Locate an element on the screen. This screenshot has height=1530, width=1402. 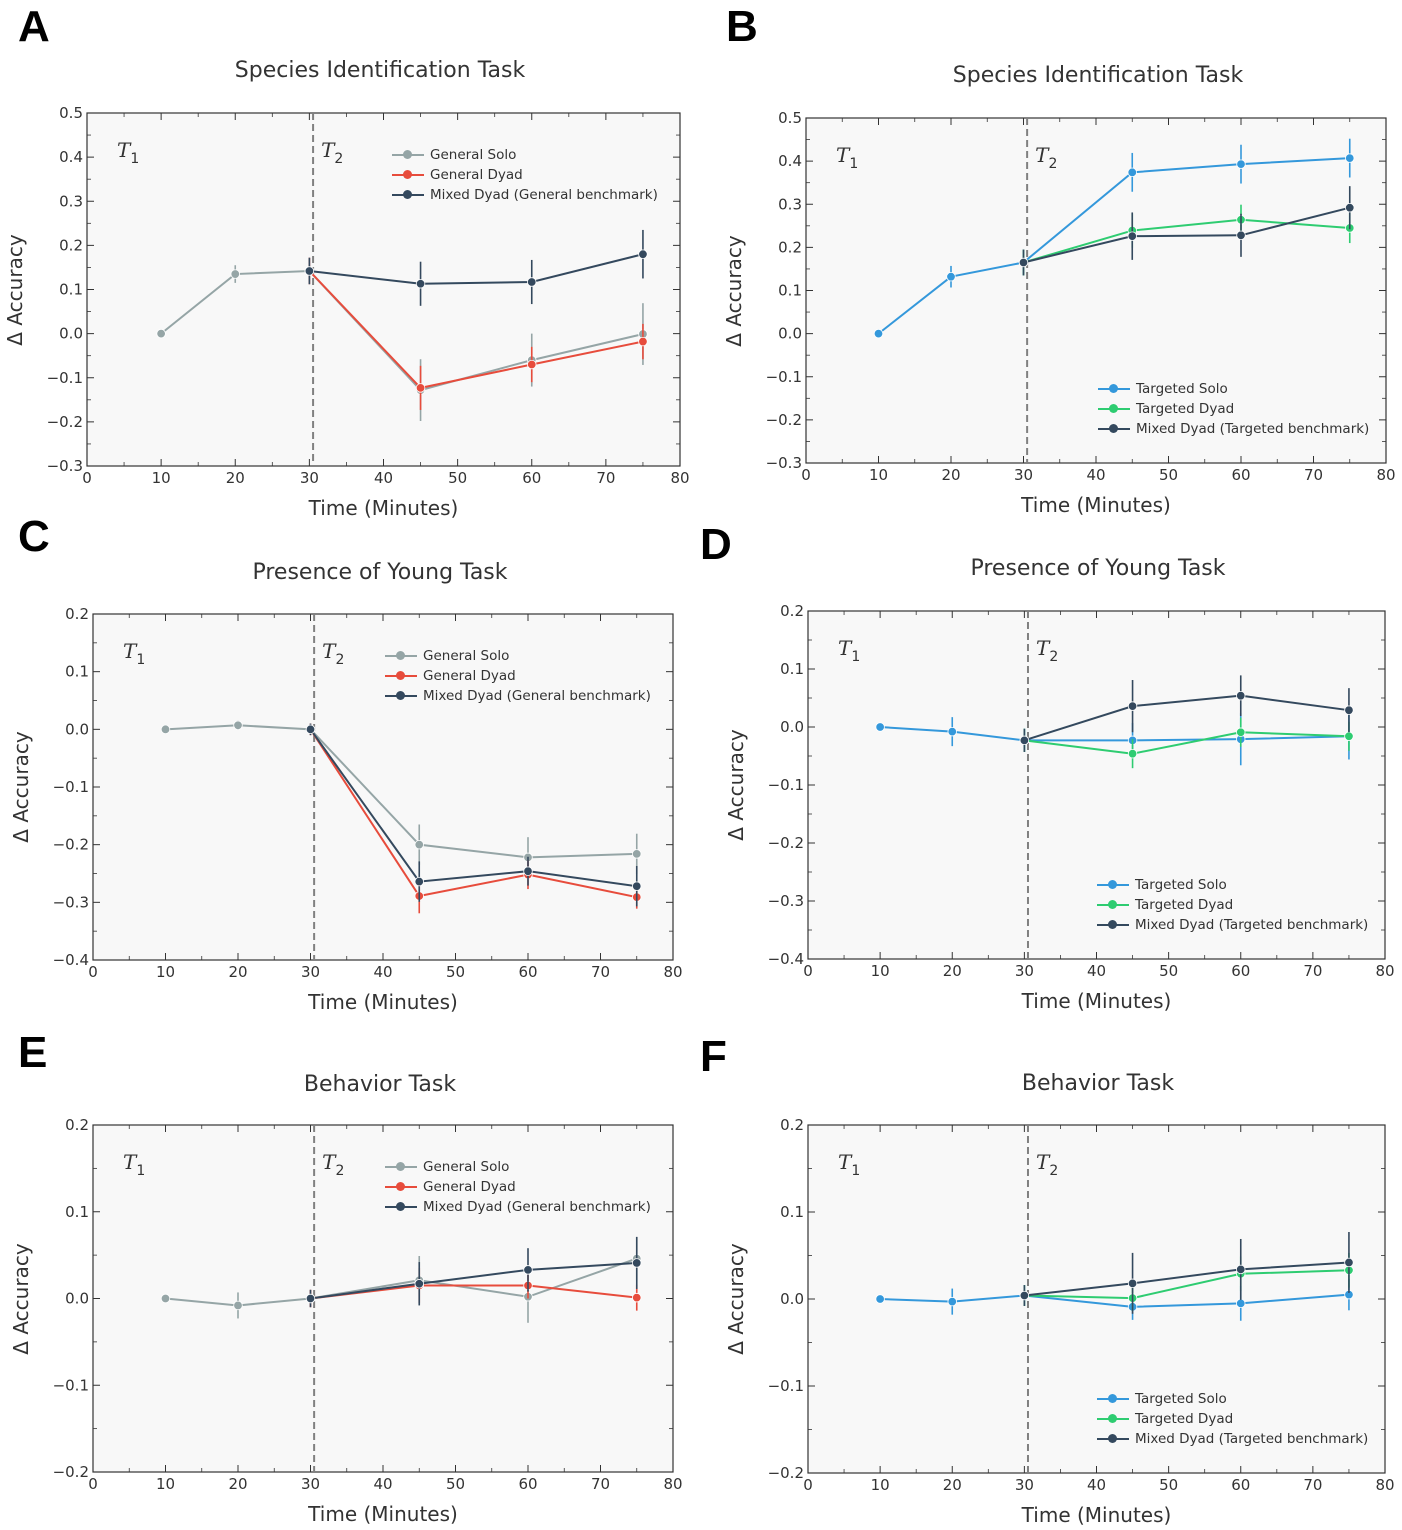
y-tick-label: 0.4 is located at coordinates (71, 157).